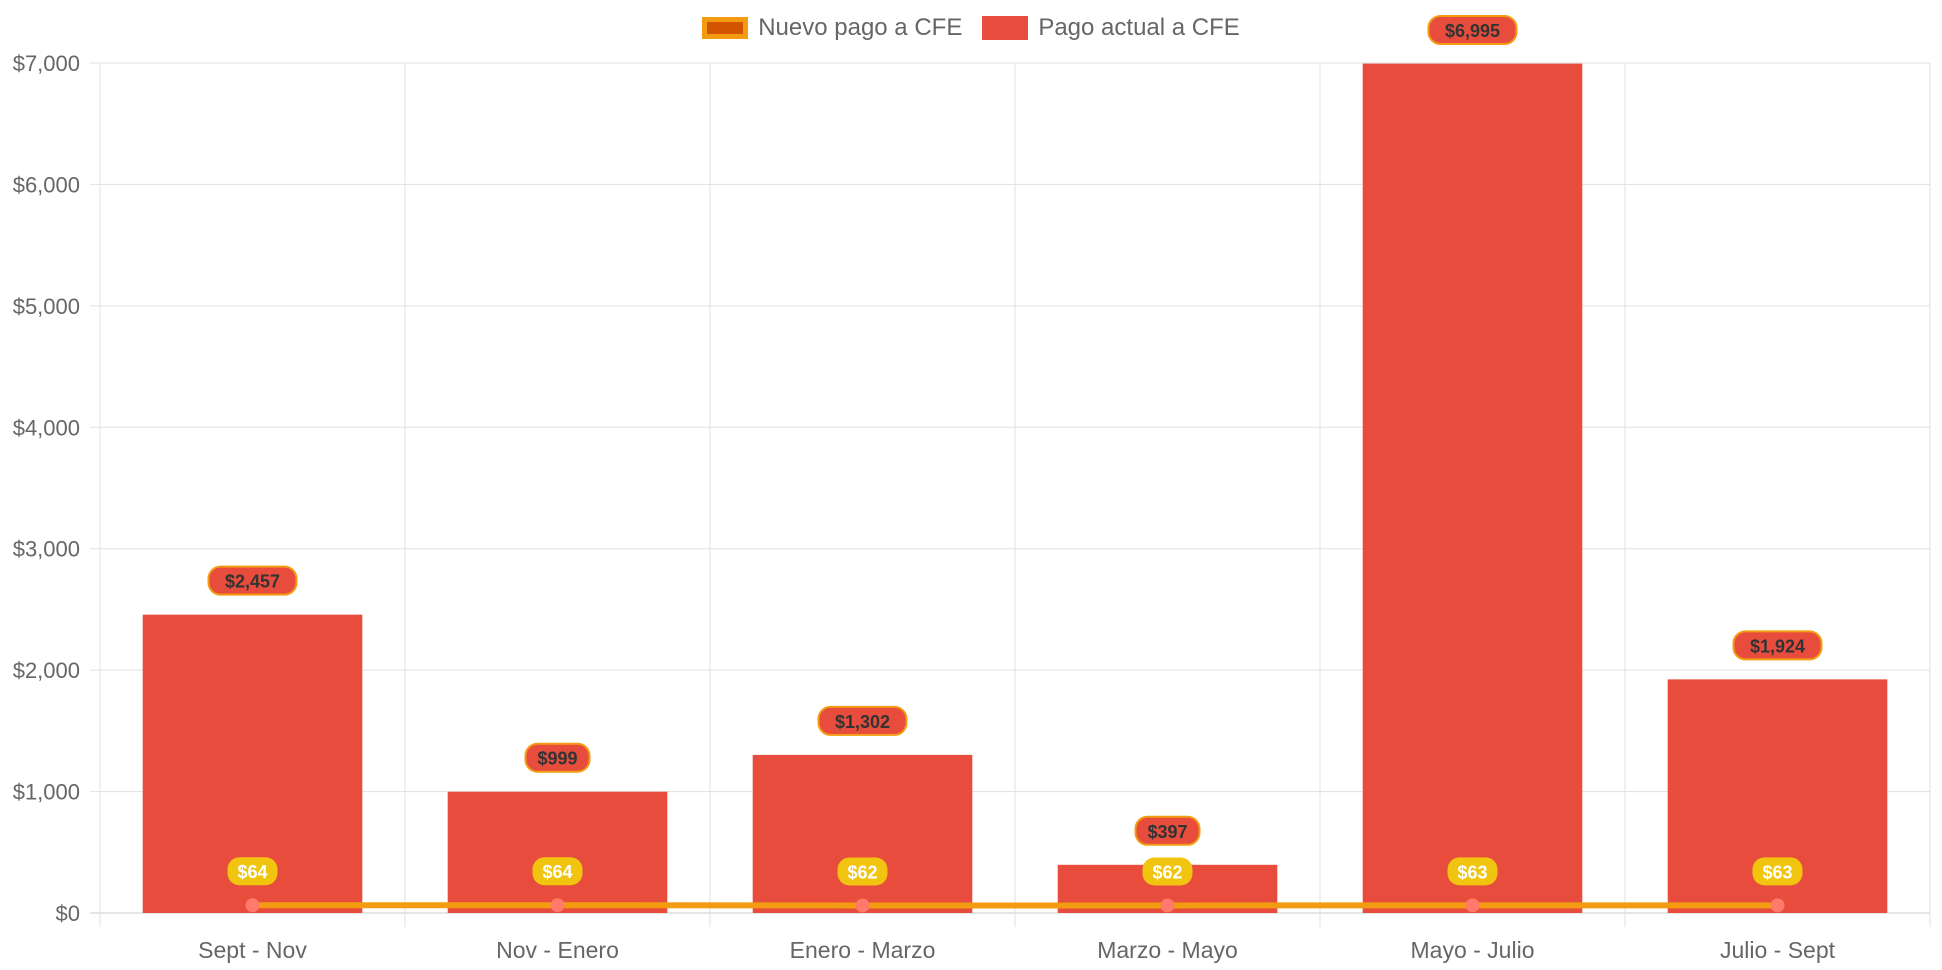 The height and width of the screenshot is (970, 1942). Describe the element at coordinates (725, 28) in the screenshot. I see `legend-swatch-line` at that location.